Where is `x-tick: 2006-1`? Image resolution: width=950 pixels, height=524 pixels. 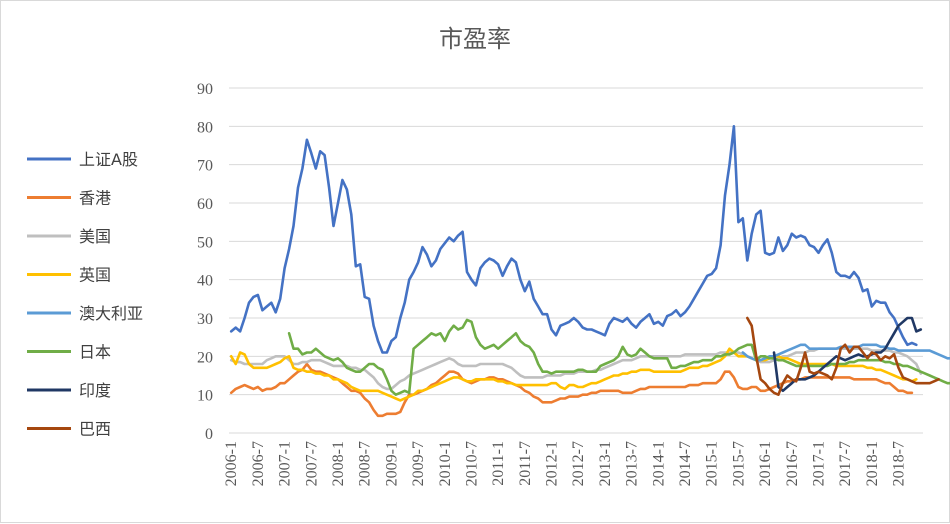 x-tick: 2006-1 is located at coordinates (231, 463).